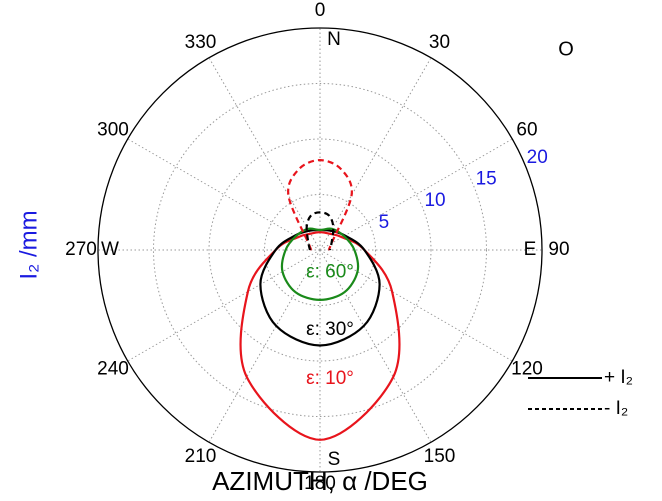  Describe the element at coordinates (530, 249) in the screenshot. I see `compass-label: E` at that location.